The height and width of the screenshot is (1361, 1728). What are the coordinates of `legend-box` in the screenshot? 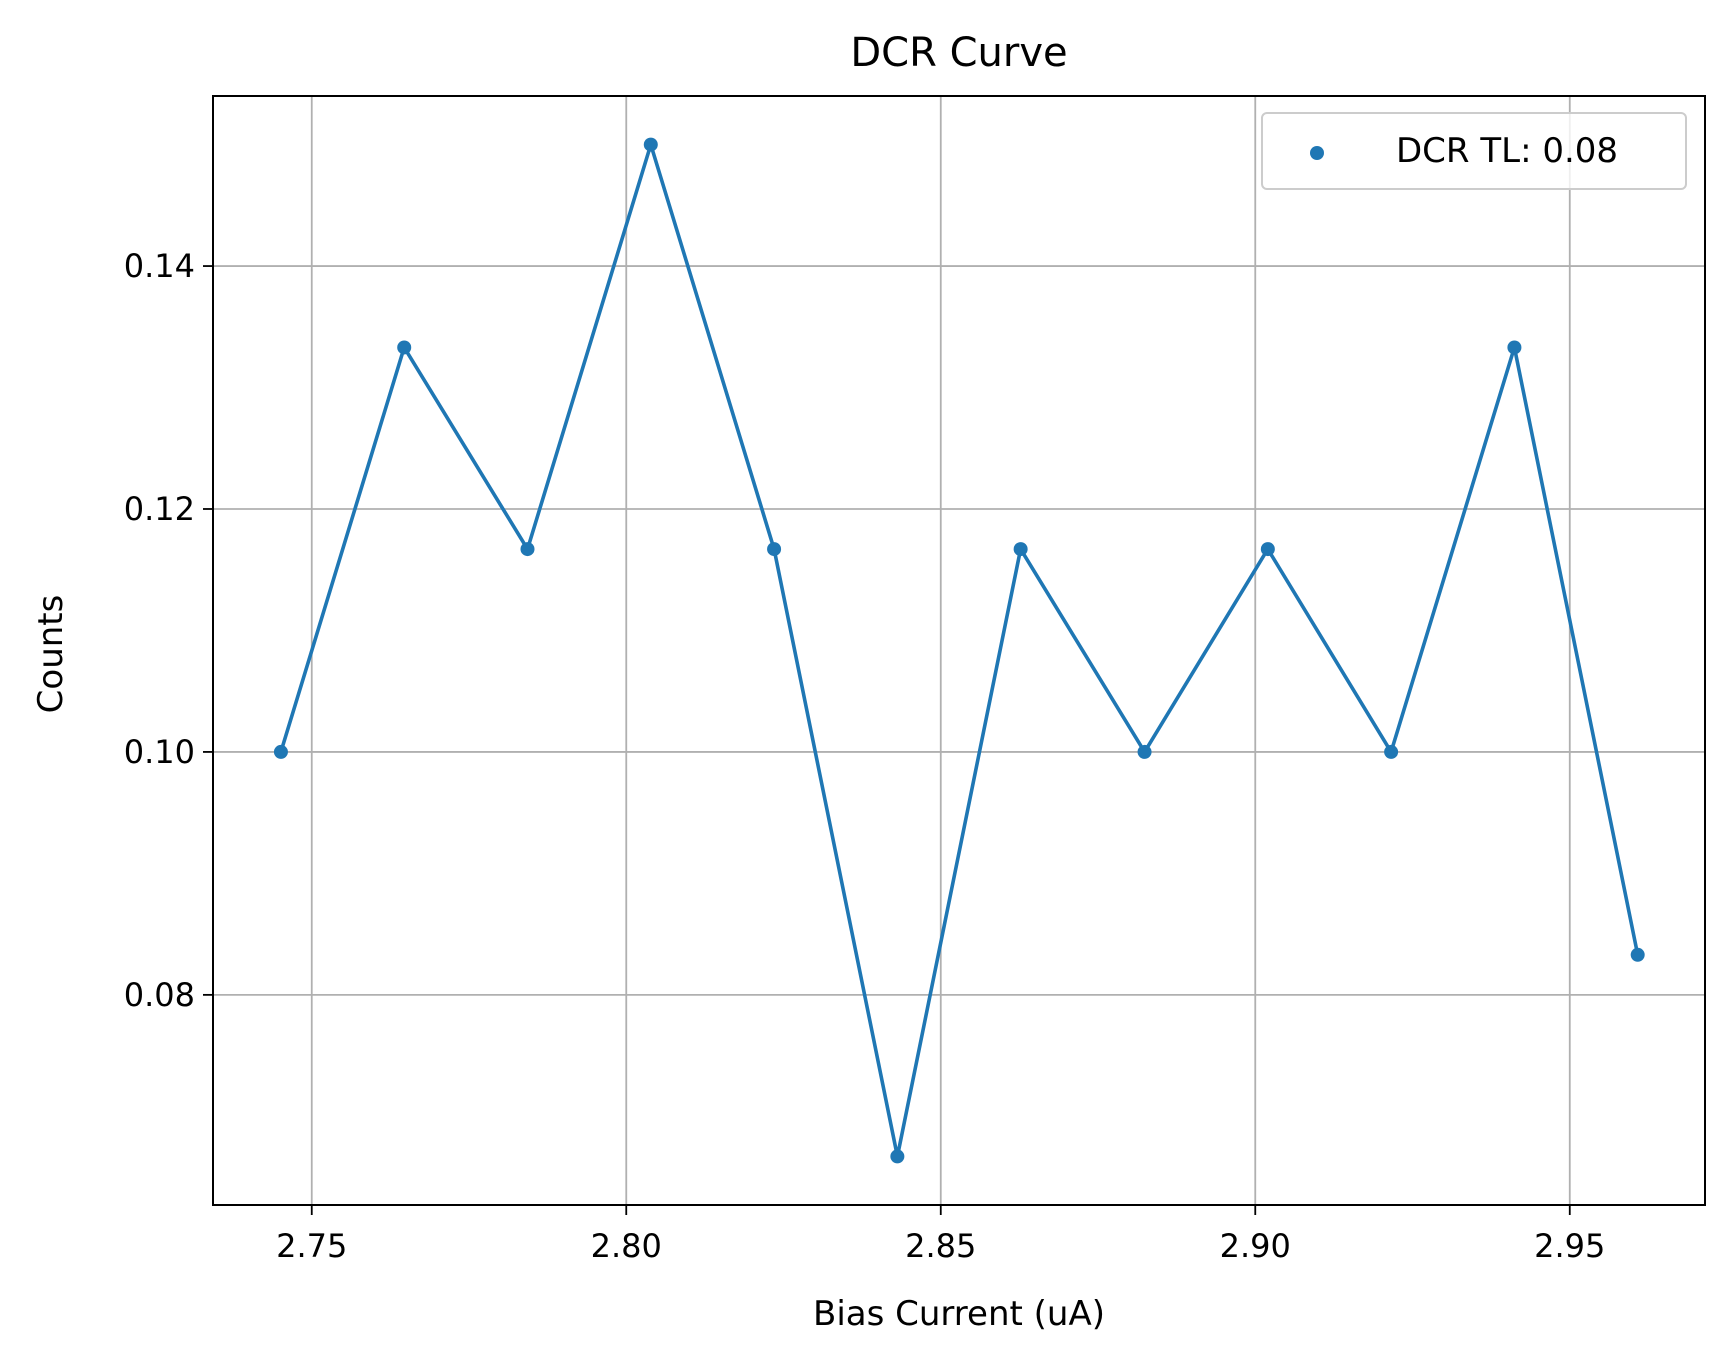 It's located at (1474, 151).